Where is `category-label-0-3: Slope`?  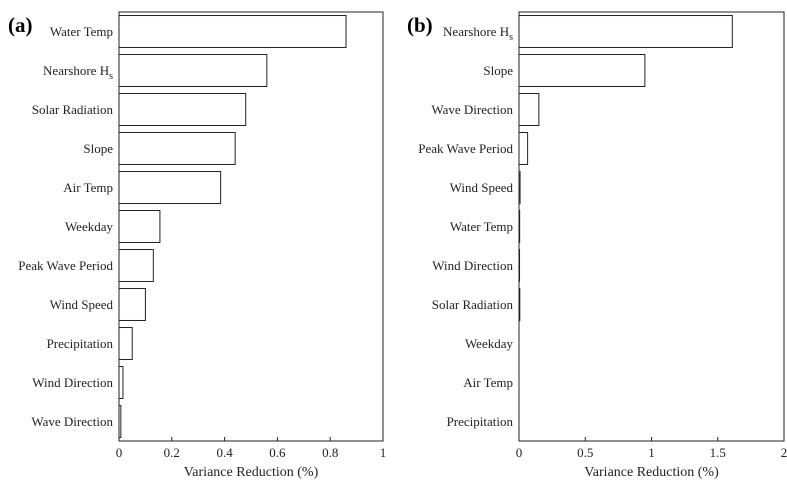
category-label-0-3: Slope is located at coordinates (98, 148).